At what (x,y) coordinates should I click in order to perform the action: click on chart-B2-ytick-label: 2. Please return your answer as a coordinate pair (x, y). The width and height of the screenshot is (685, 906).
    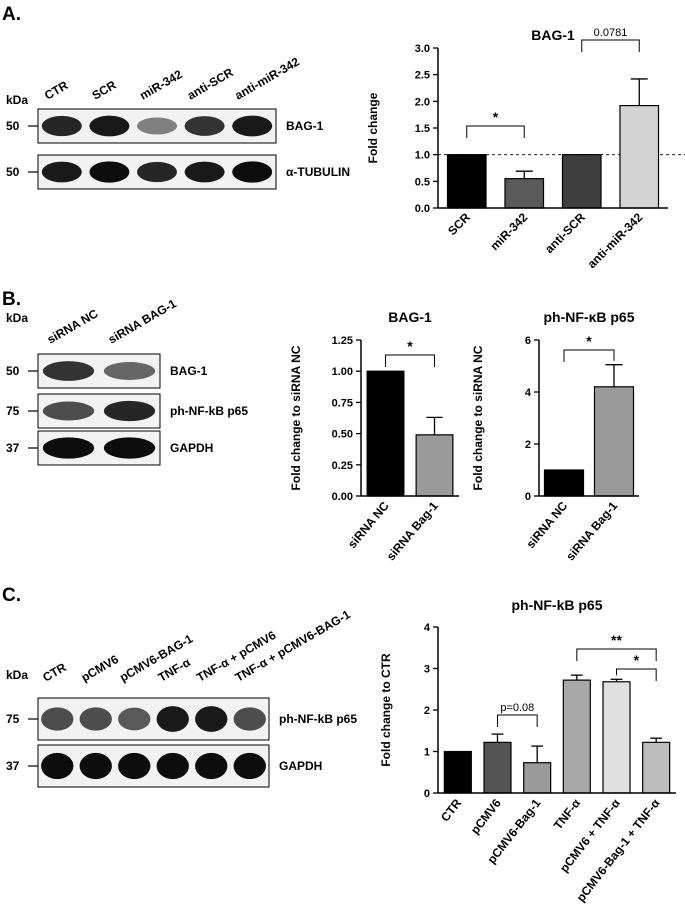
    Looking at the image, I should click on (528, 445).